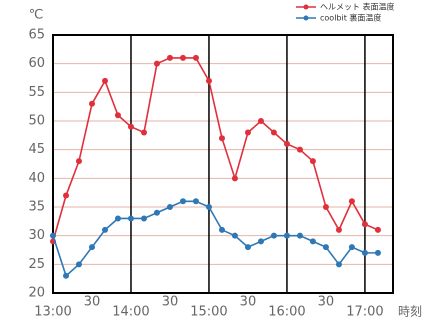 This screenshot has width=425, height=325. Describe the element at coordinates (36, 15) in the screenshot. I see `y-unit: ℃` at that location.